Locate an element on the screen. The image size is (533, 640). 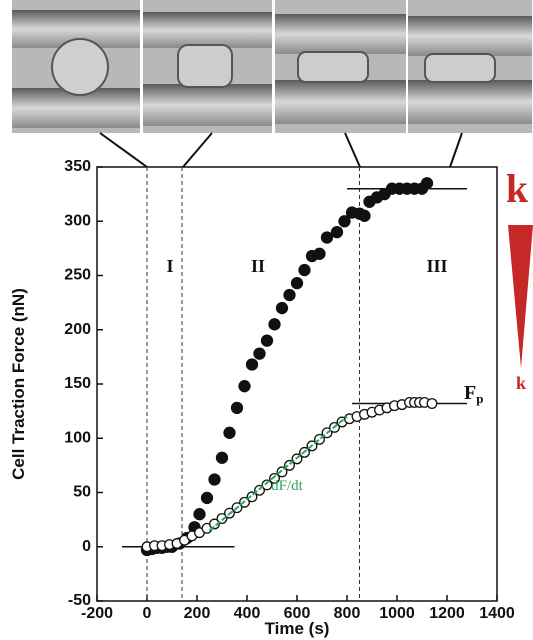
force-label-subscript: p is located at coordinates (479, 398).